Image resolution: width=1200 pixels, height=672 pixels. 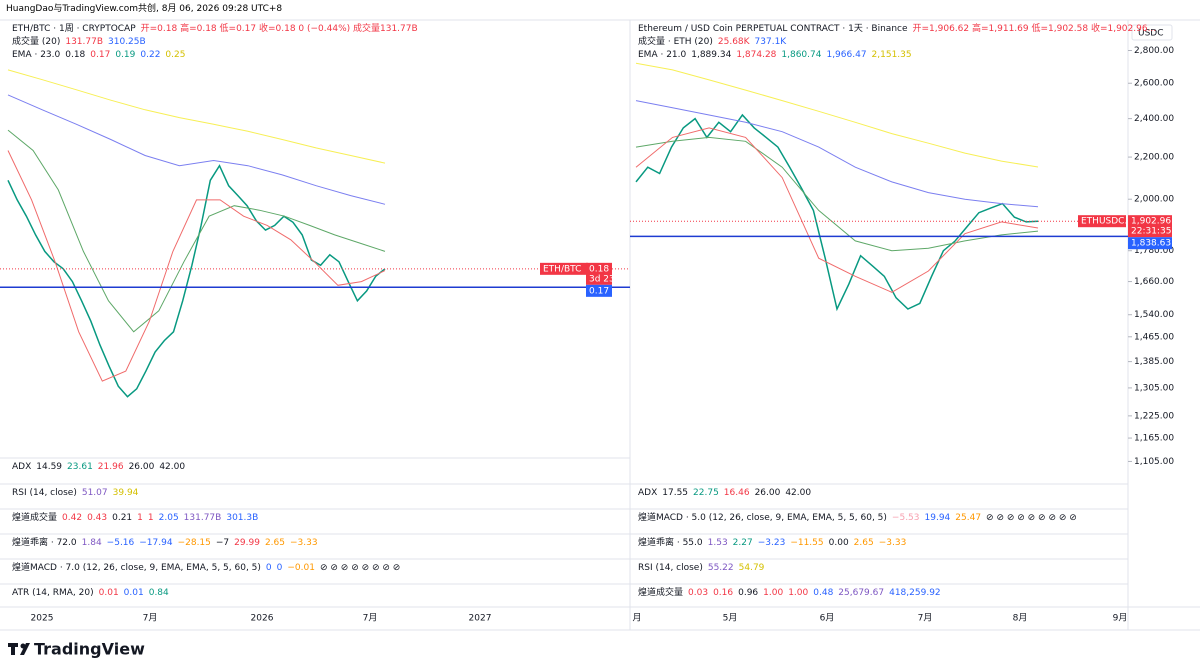 What do you see at coordinates (1020, 618) in the screenshot?
I see `time-label: 8月` at bounding box center [1020, 618].